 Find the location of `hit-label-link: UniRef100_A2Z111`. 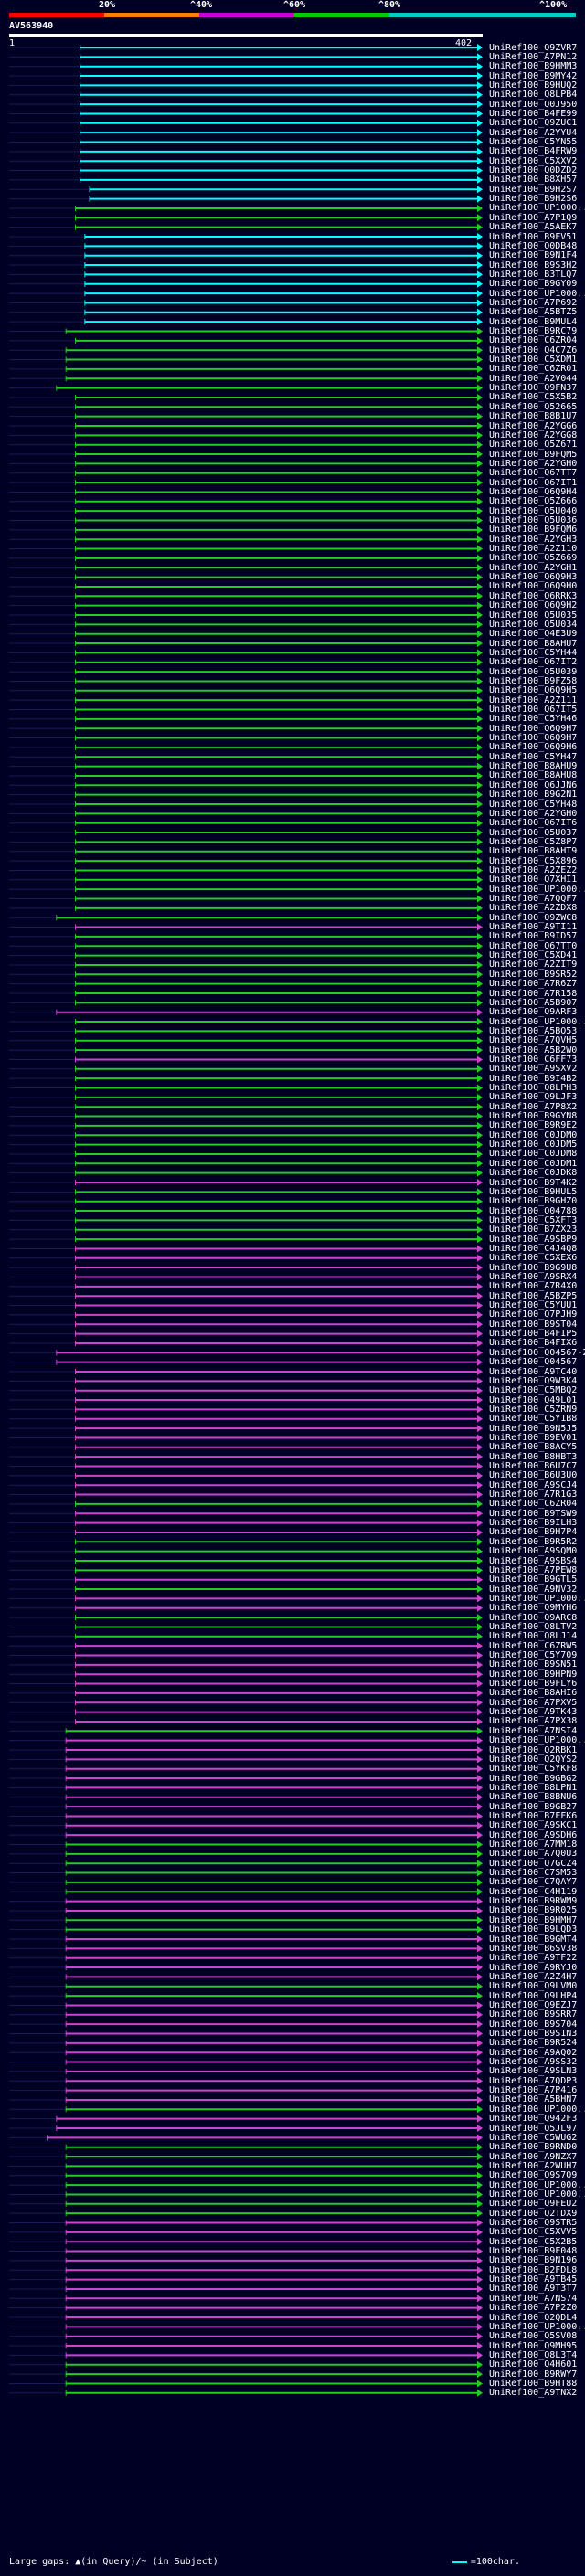

hit-label-link: UniRef100_A2Z111 is located at coordinates (534, 699).